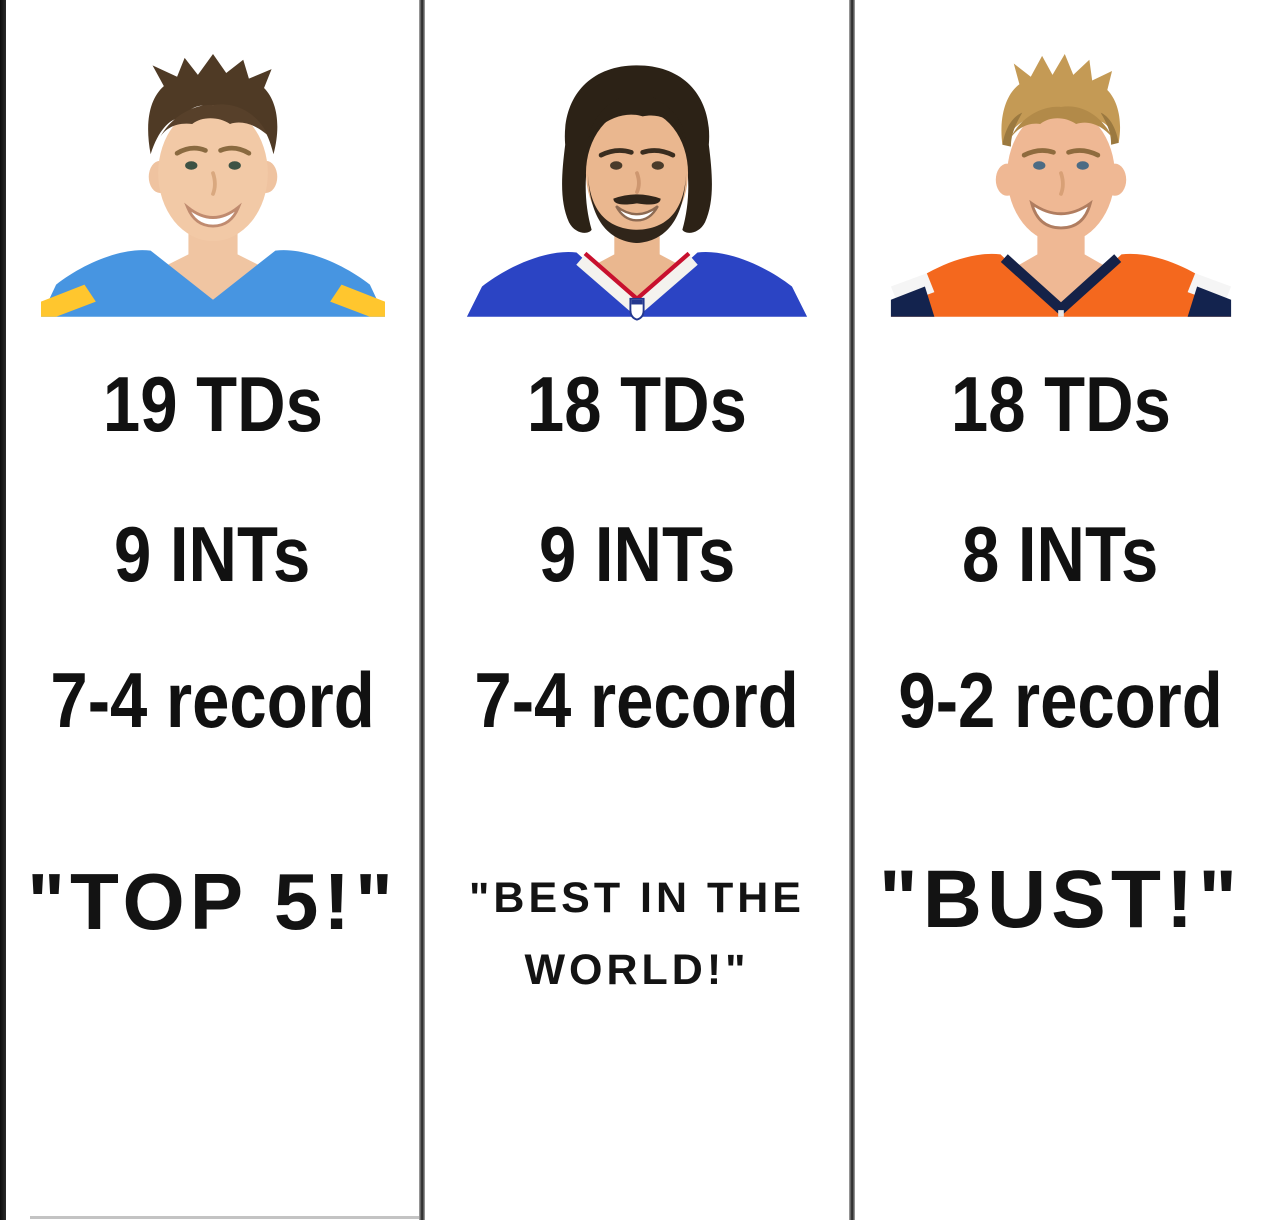  Describe the element at coordinates (3, 610) in the screenshot. I see `left-border-bar` at that location.